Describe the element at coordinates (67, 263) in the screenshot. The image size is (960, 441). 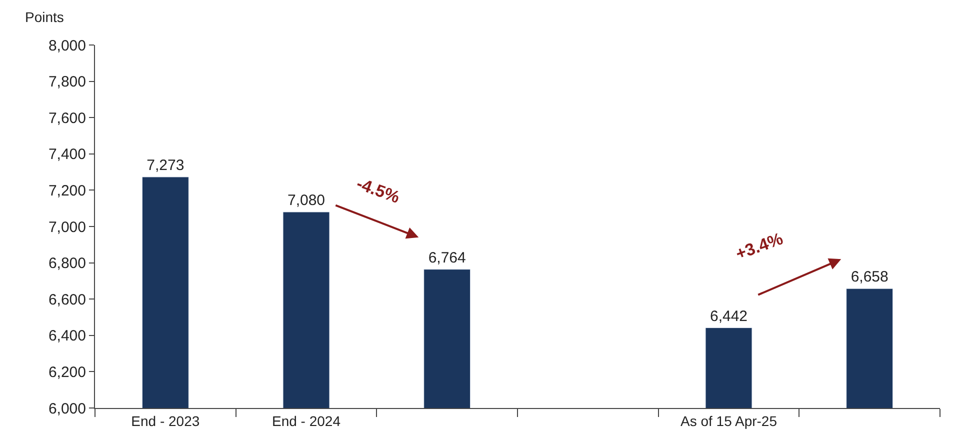
I see `y-tick-label: 6,800` at that location.